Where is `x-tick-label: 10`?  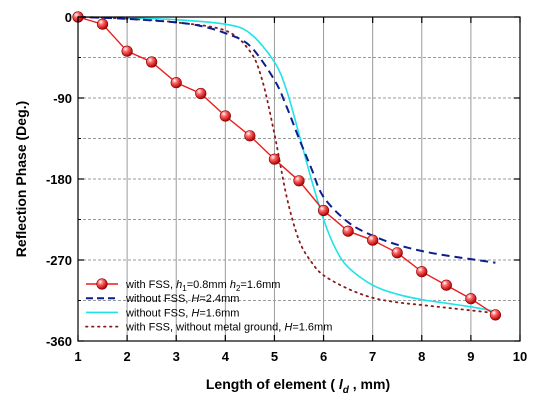 x-tick-label: 10 is located at coordinates (520, 356).